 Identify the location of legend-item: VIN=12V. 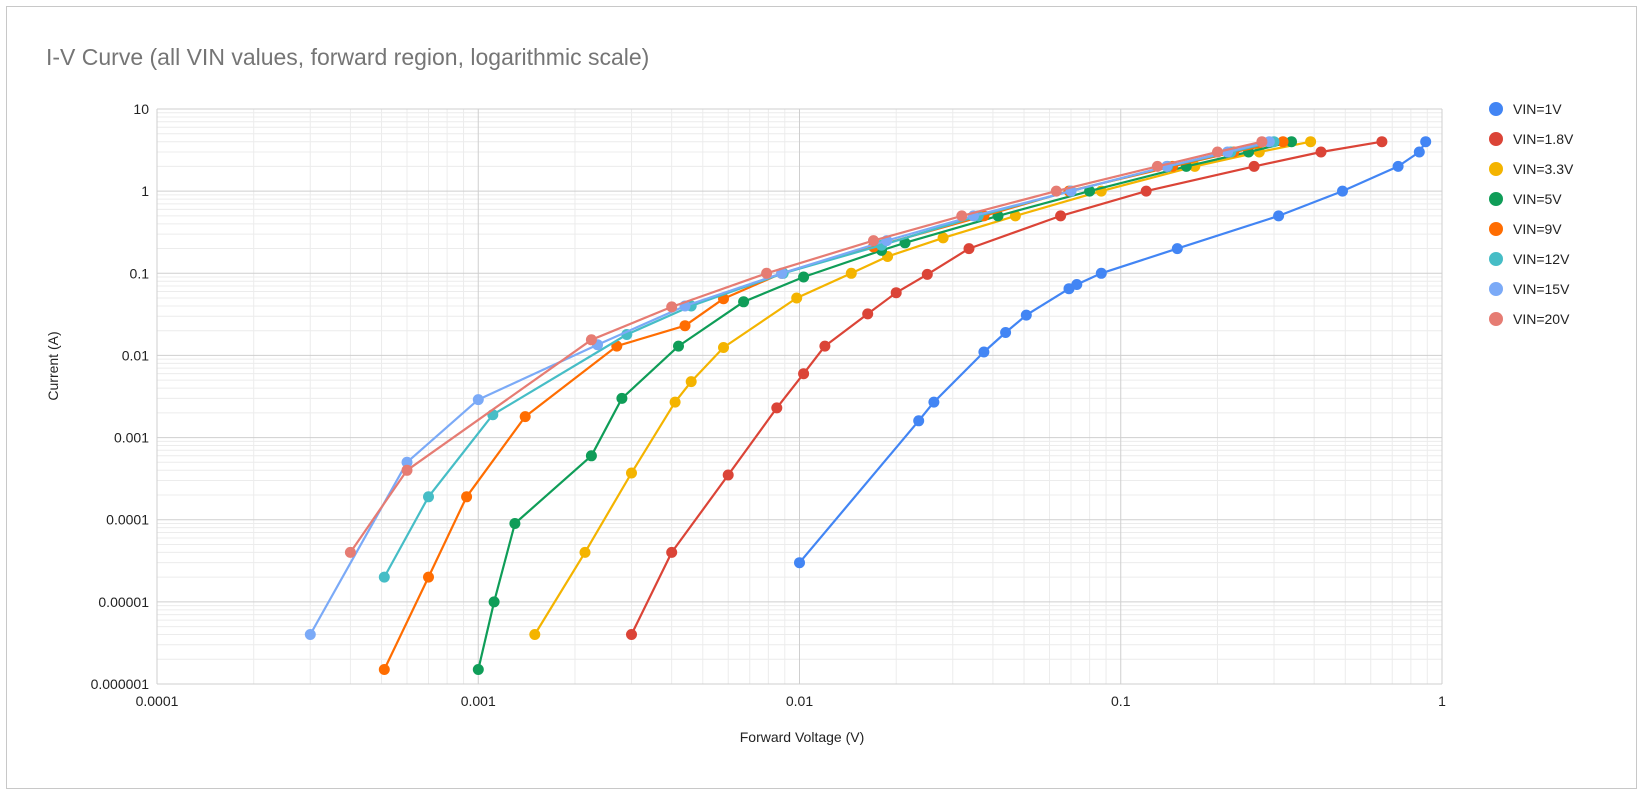
(1529, 259).